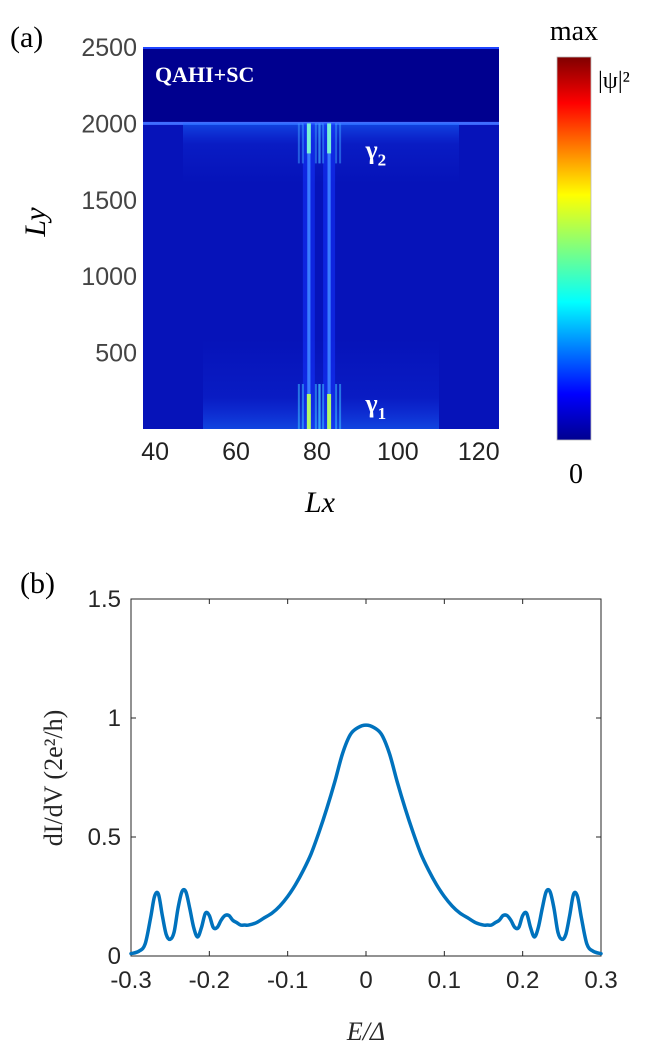 The image size is (663, 1048). What do you see at coordinates (109, 277) in the screenshot?
I see `heatmap-y-tick-label: 1000` at bounding box center [109, 277].